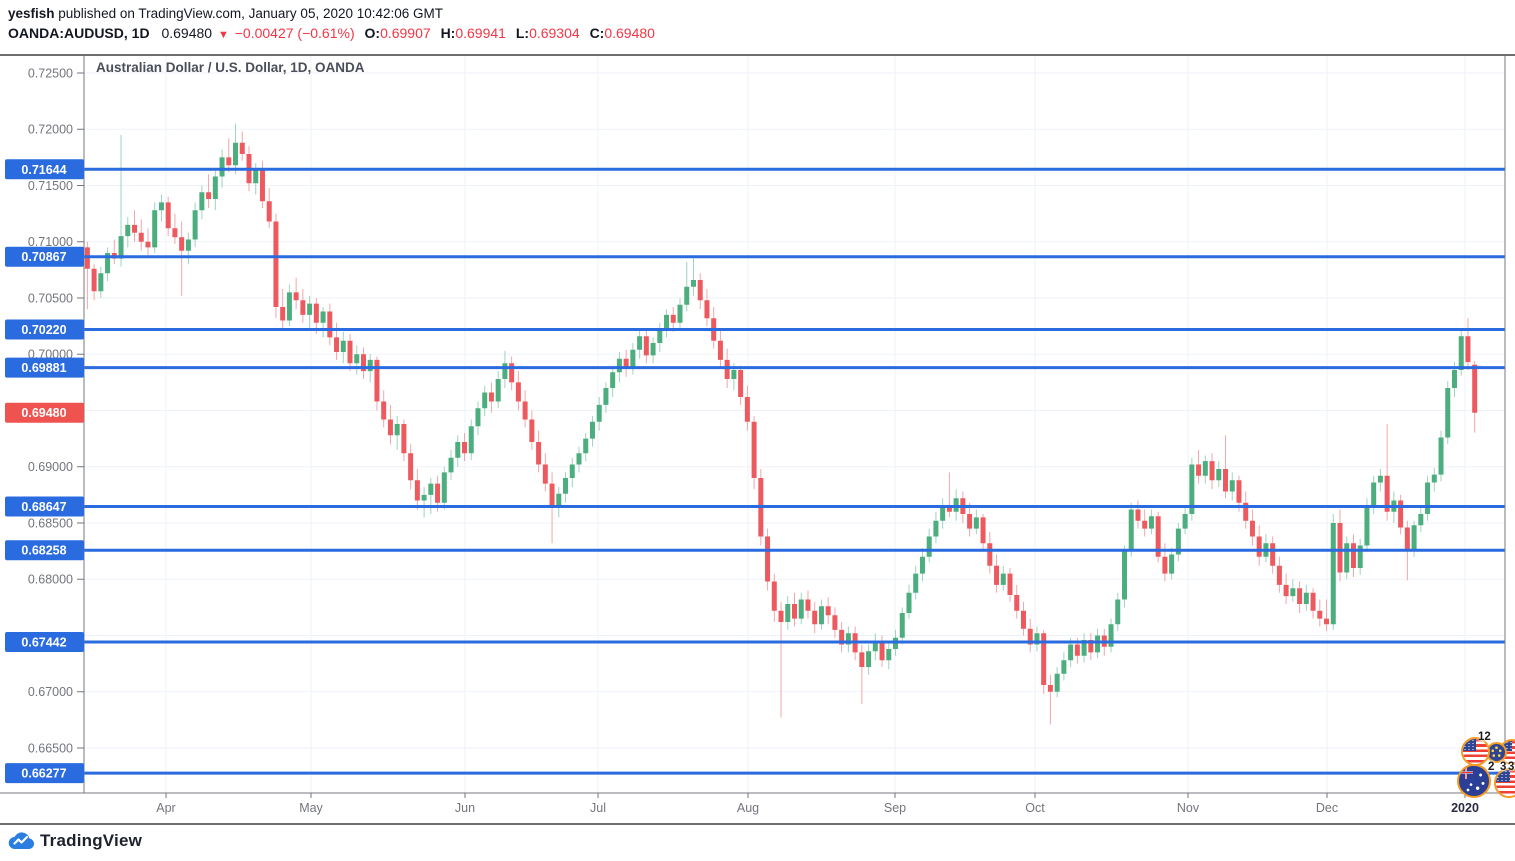 Image resolution: width=1515 pixels, height=861 pixels. Describe the element at coordinates (748, 808) in the screenshot. I see `time-axis-label: Aug` at that location.